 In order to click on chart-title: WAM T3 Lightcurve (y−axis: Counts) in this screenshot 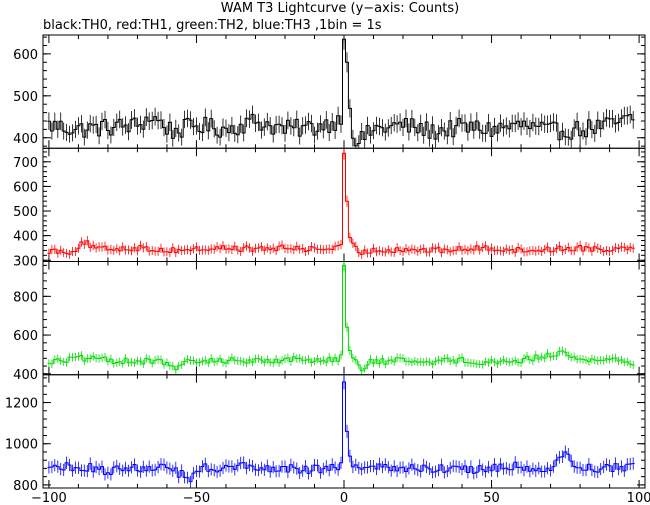, I will do `click(340, 8)`.